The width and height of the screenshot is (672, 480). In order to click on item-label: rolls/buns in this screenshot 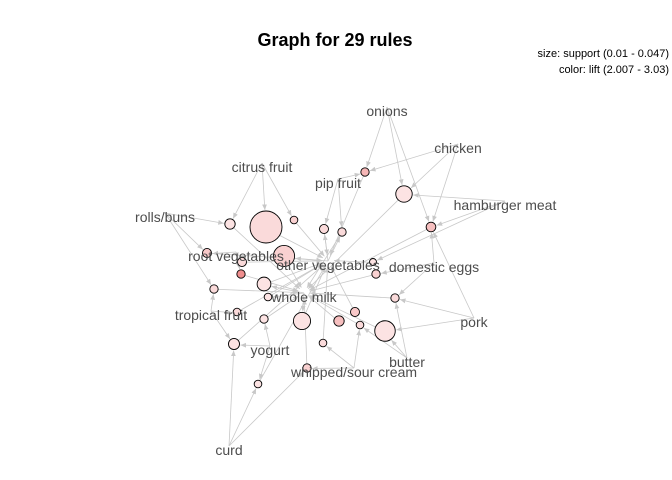, I will do `click(165, 217)`.